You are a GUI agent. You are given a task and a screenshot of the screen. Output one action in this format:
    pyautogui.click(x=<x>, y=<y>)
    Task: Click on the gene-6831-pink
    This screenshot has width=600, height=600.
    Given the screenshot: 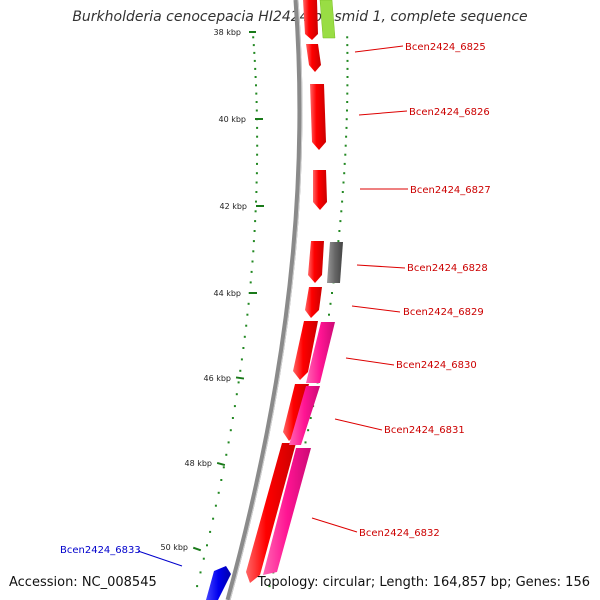 What is the action you would take?
    pyautogui.click(x=304, y=415)
    